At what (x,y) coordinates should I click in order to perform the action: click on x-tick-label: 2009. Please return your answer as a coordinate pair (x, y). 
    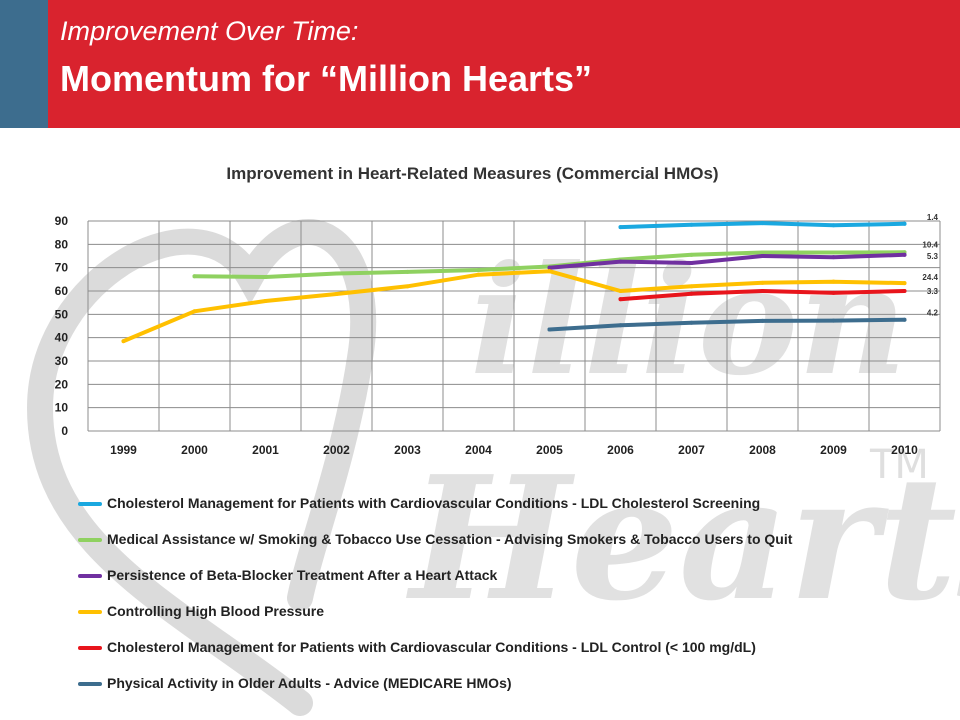
    Looking at the image, I should click on (833, 450).